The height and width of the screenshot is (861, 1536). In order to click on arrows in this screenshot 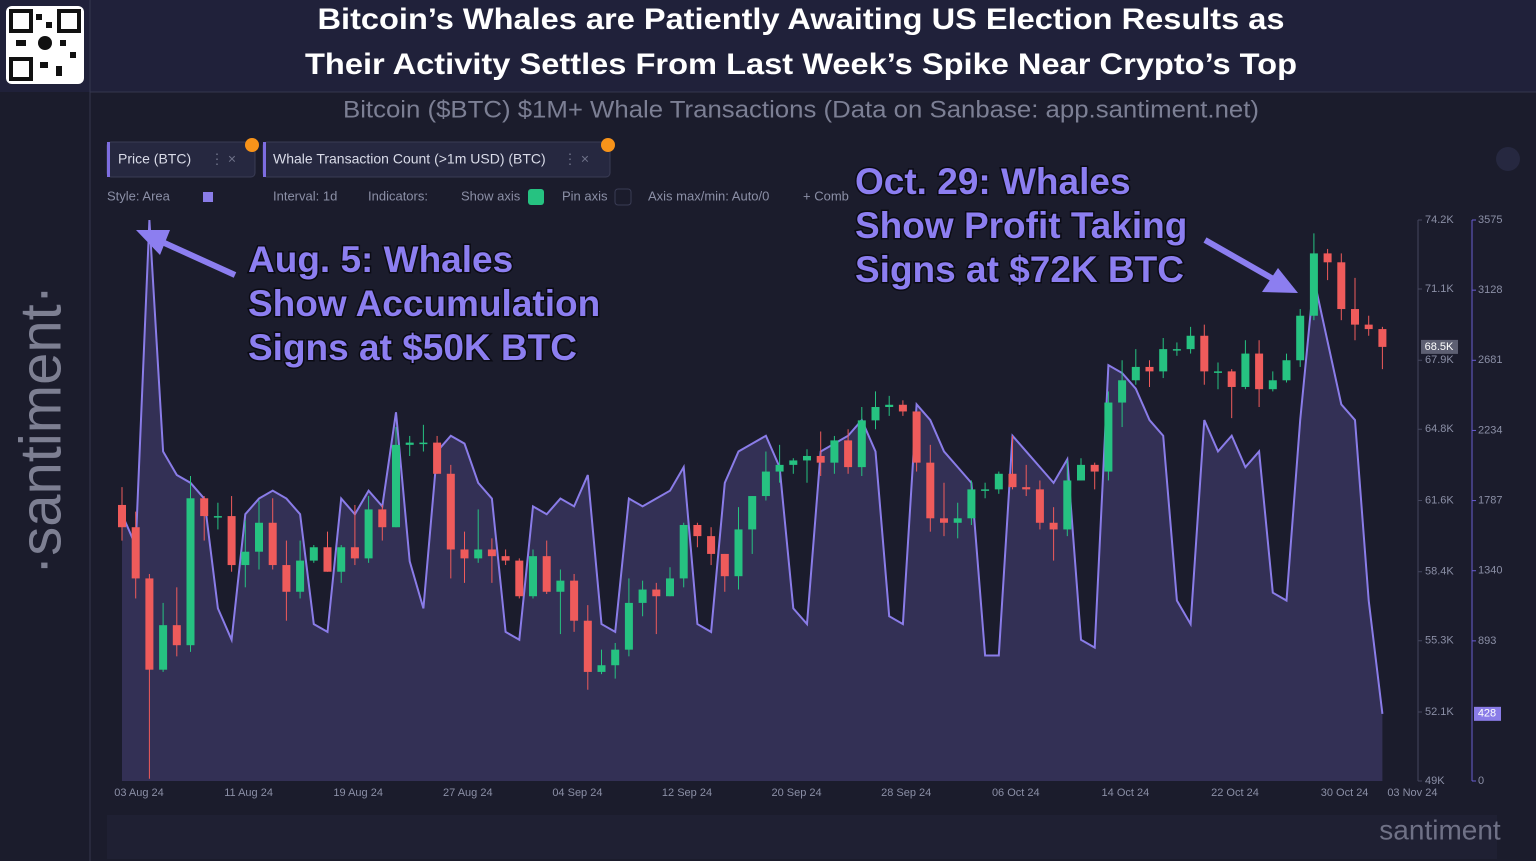, I will do `click(717, 261)`.